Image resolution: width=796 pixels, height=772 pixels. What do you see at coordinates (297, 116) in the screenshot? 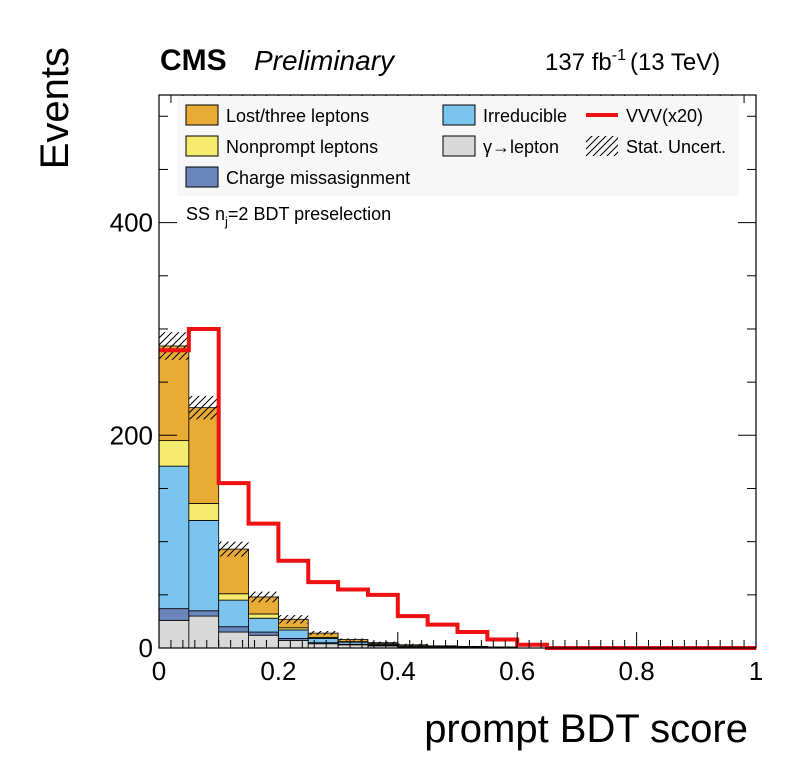
I see `legend-label: Lost/three leptons` at bounding box center [297, 116].